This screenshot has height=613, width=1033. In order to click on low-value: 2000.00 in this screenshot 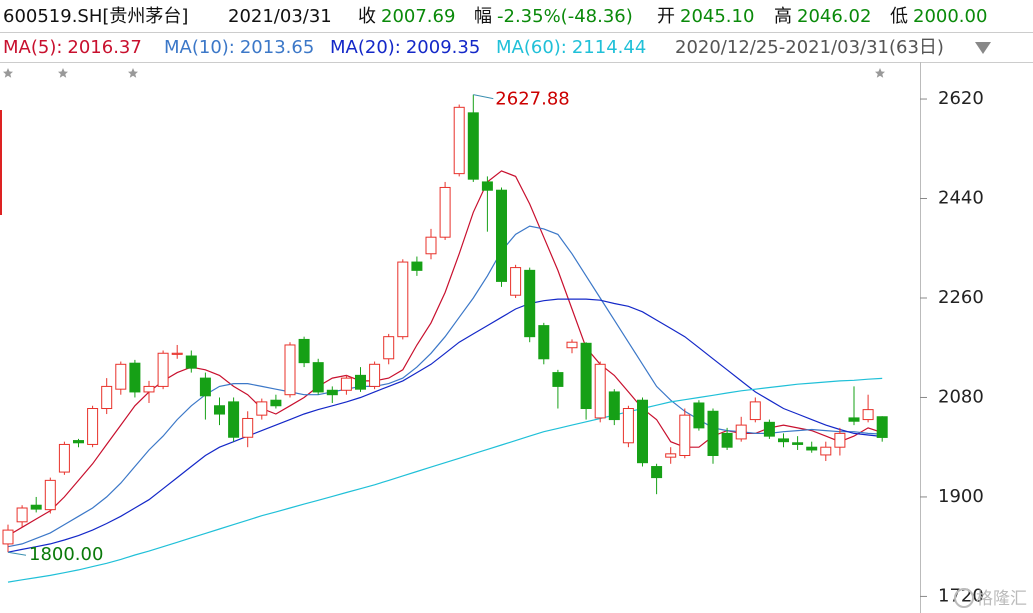, I will do `click(950, 16)`.